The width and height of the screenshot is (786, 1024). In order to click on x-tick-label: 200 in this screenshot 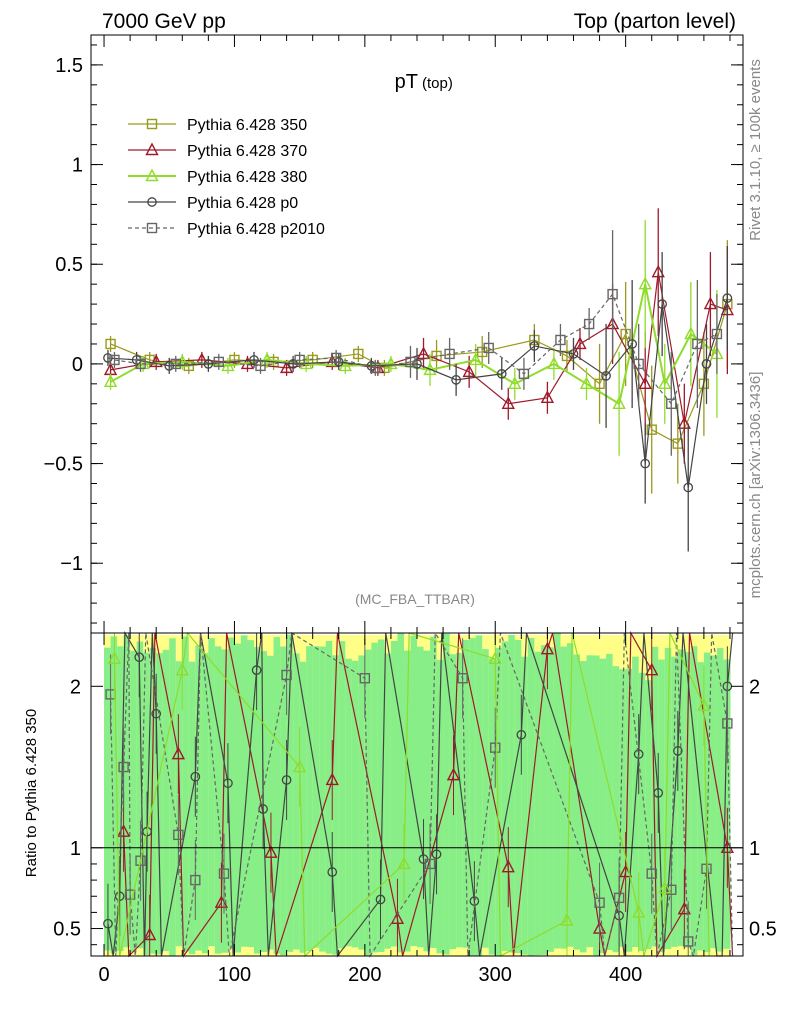, I will do `click(364, 975)`.